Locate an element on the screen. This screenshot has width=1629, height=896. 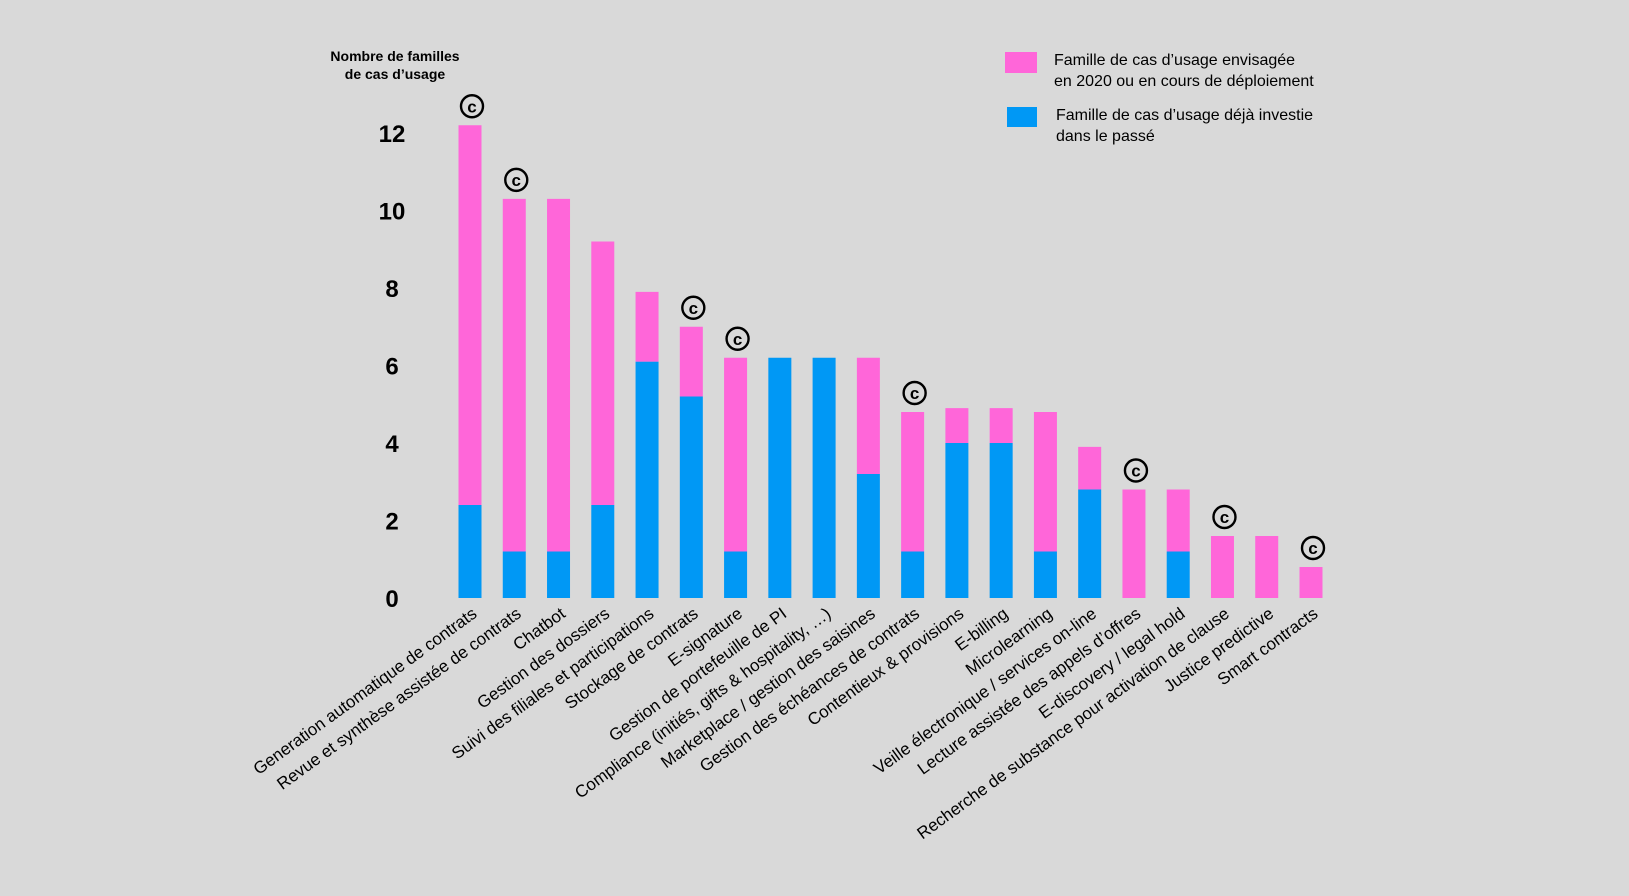
legend-label-blue-line2: dans le passé is located at coordinates (1105, 136).